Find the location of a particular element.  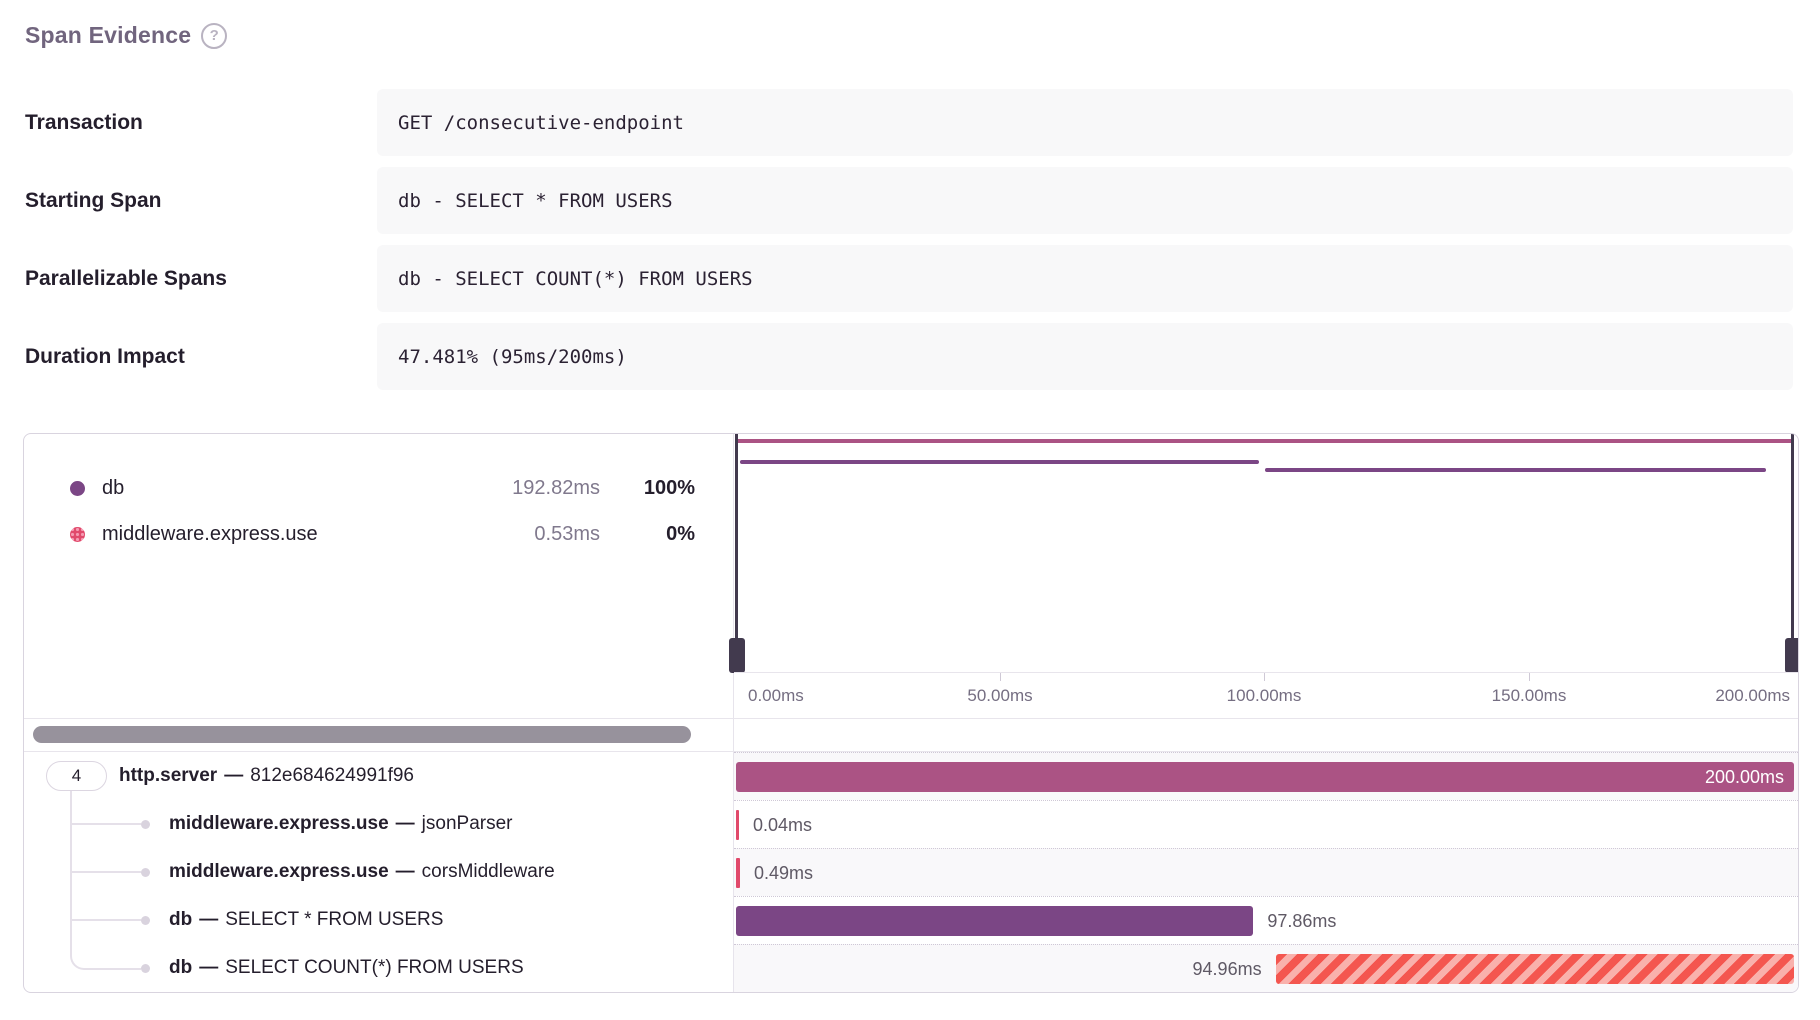

span-duration-label: 0.49ms is located at coordinates (784, 873).